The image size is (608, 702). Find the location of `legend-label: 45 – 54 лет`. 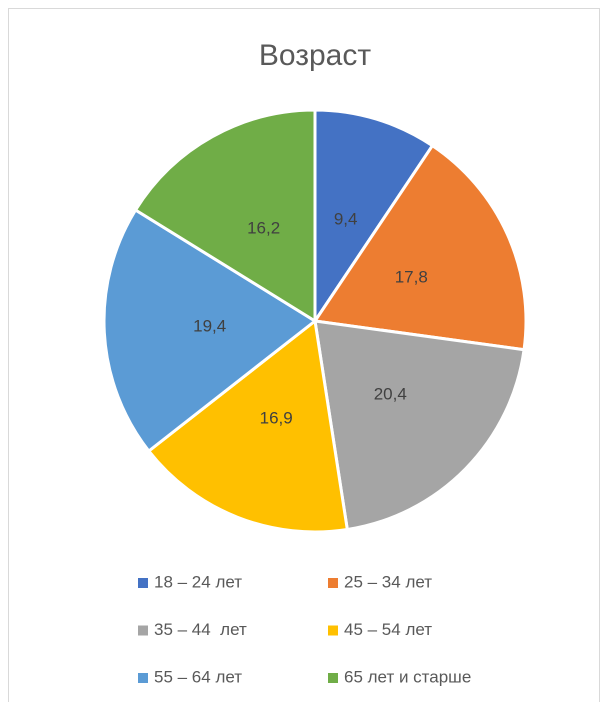

legend-label: 45 – 54 лет is located at coordinates (388, 629).